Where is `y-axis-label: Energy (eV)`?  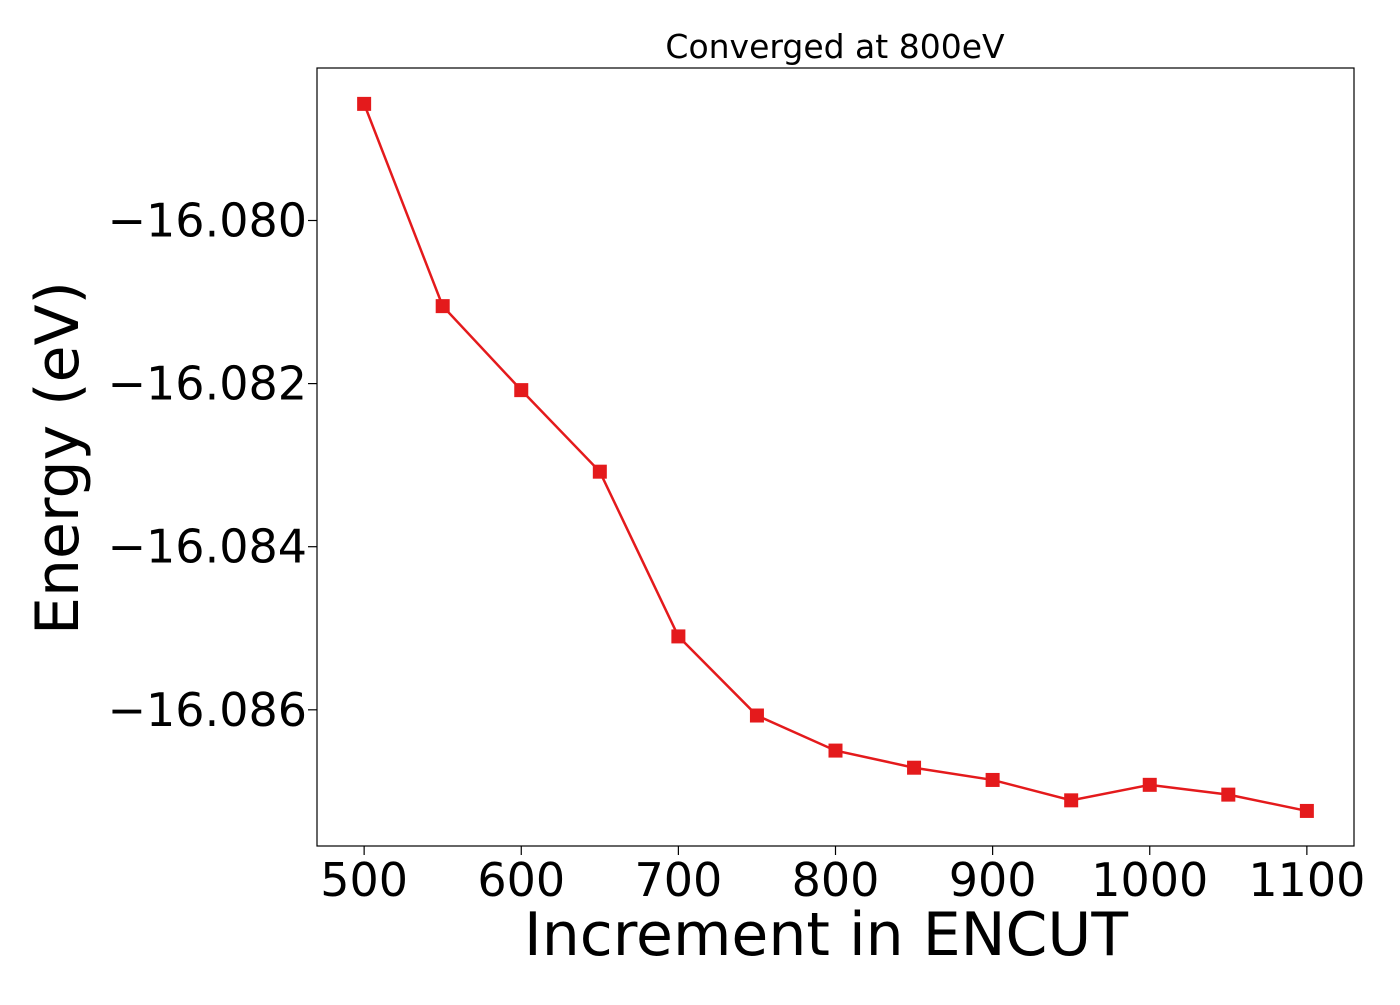 y-axis-label: Energy (eV) is located at coordinates (58, 458).